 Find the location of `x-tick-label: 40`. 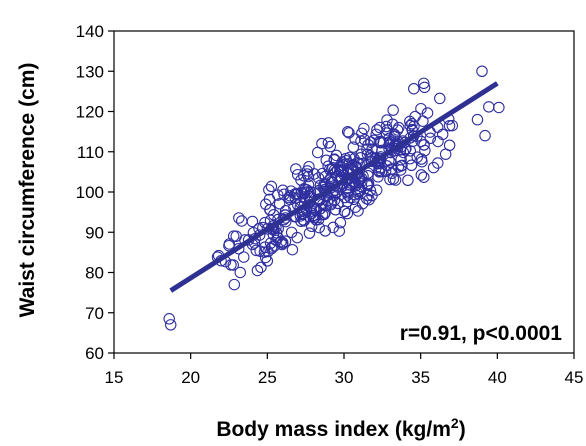

x-tick-label: 40 is located at coordinates (497, 377).